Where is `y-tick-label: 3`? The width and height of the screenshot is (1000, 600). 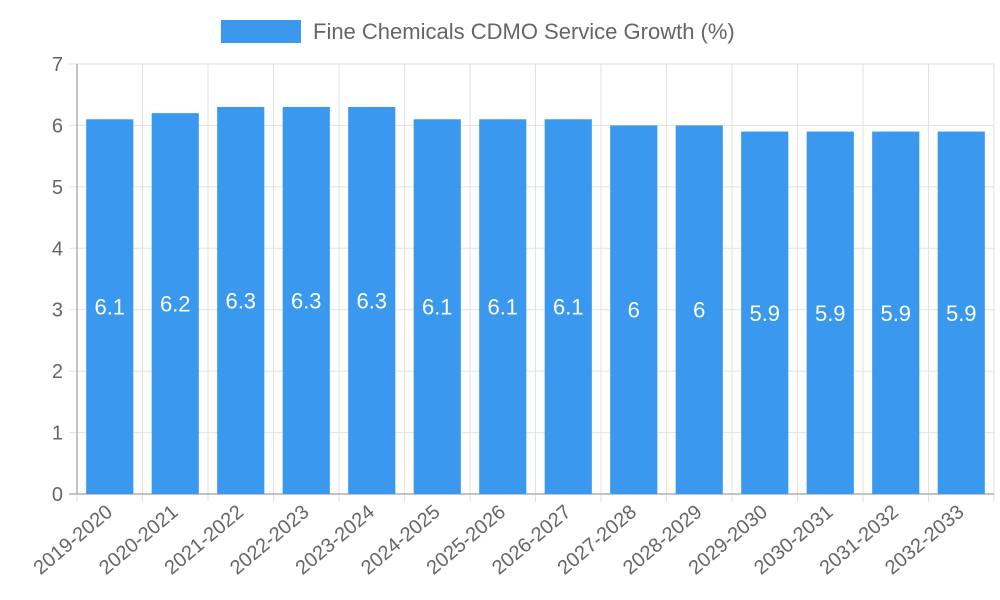
y-tick-label: 3 is located at coordinates (57, 311).